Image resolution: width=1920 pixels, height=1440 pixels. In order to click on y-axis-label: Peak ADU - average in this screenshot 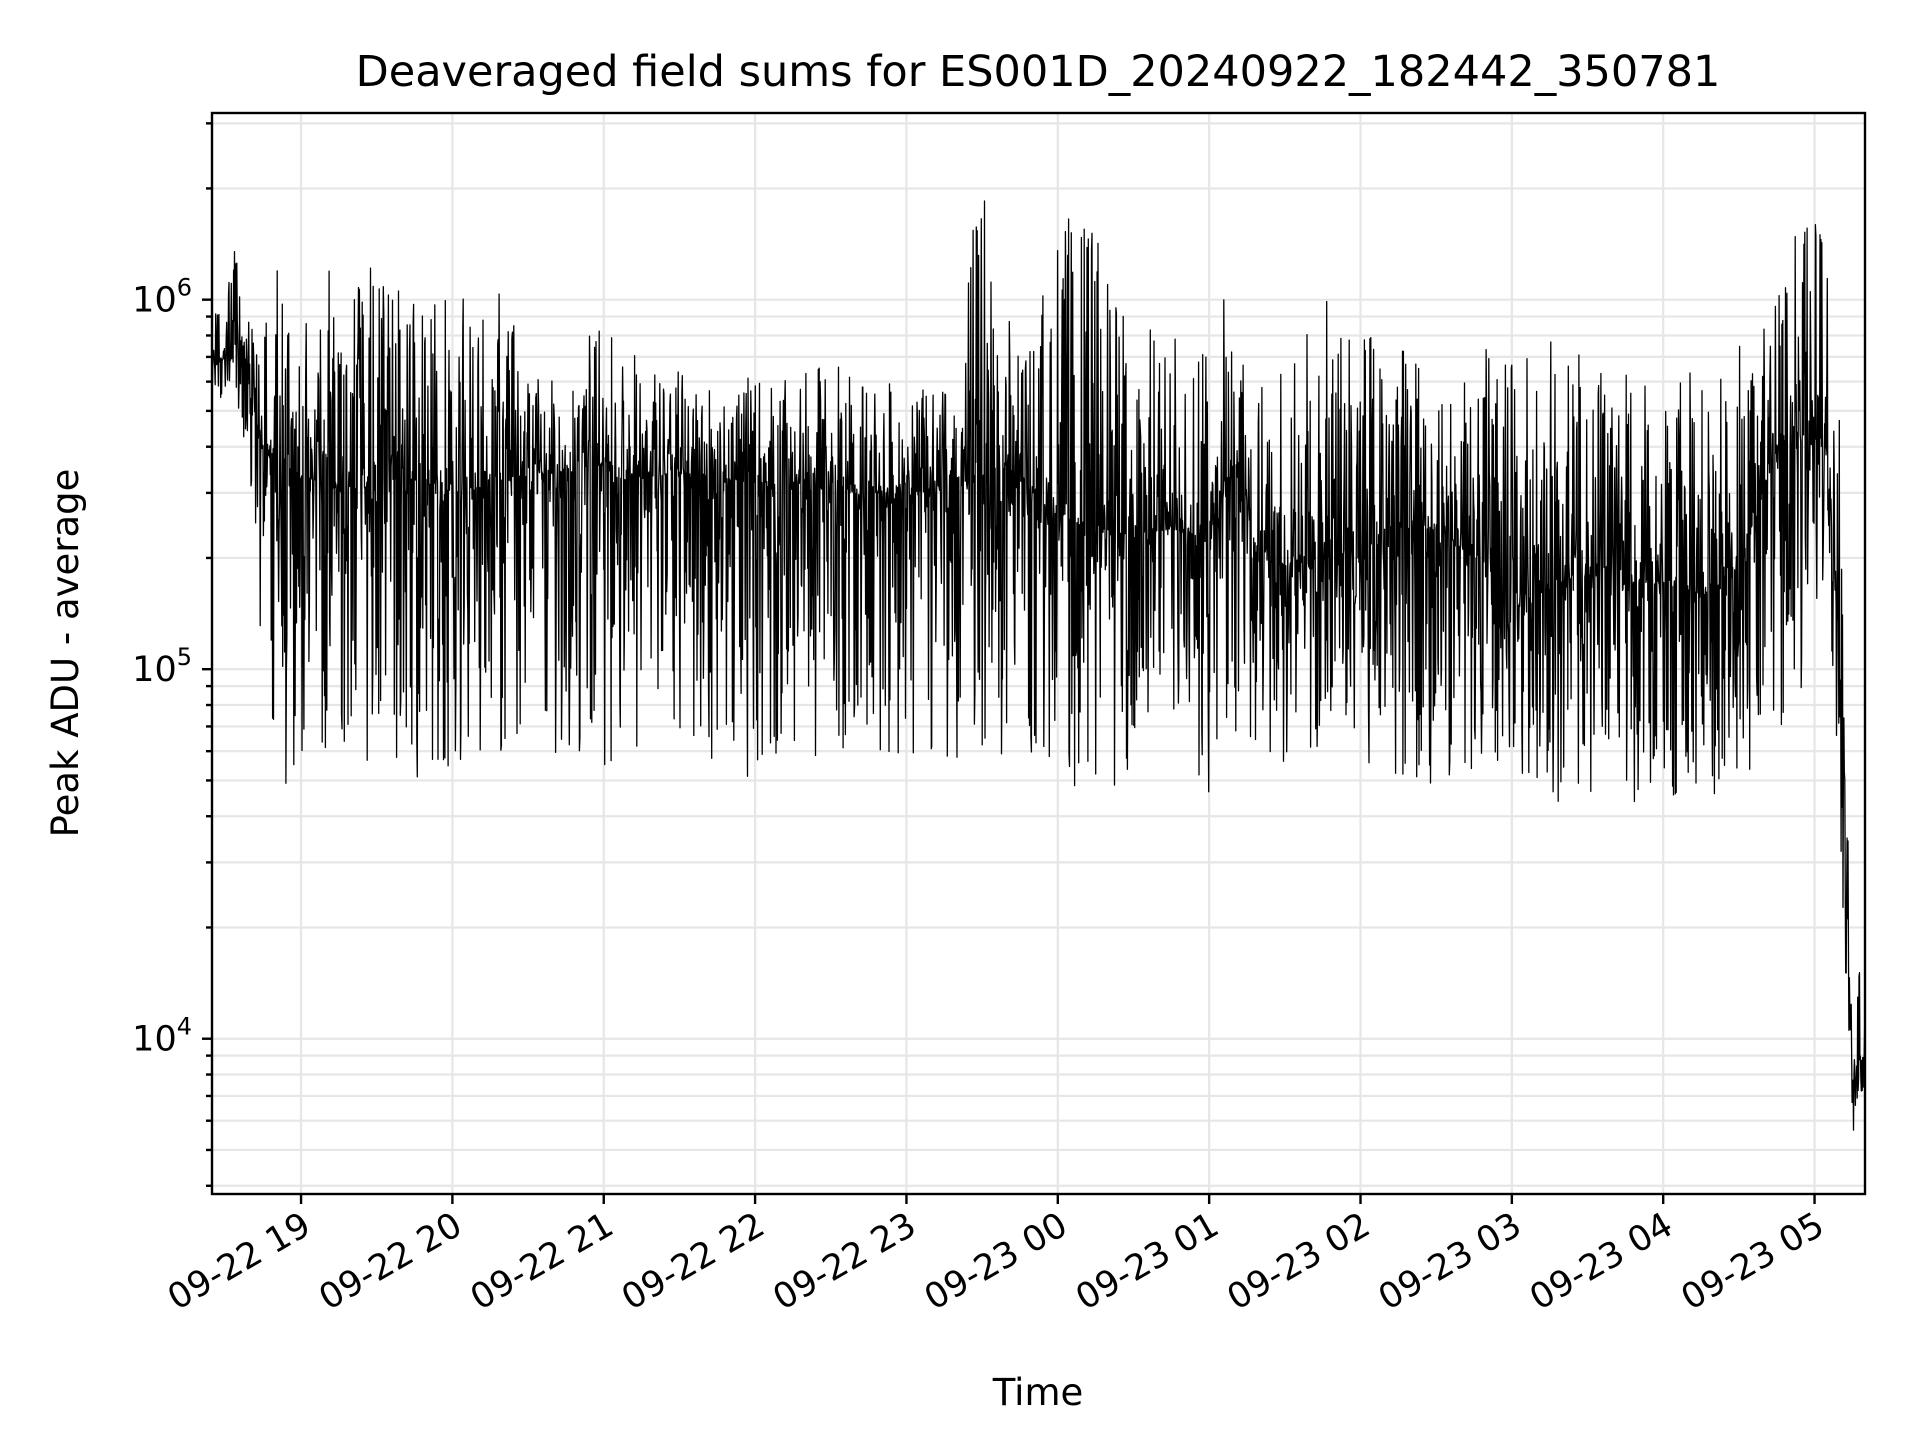, I will do `click(65, 653)`.